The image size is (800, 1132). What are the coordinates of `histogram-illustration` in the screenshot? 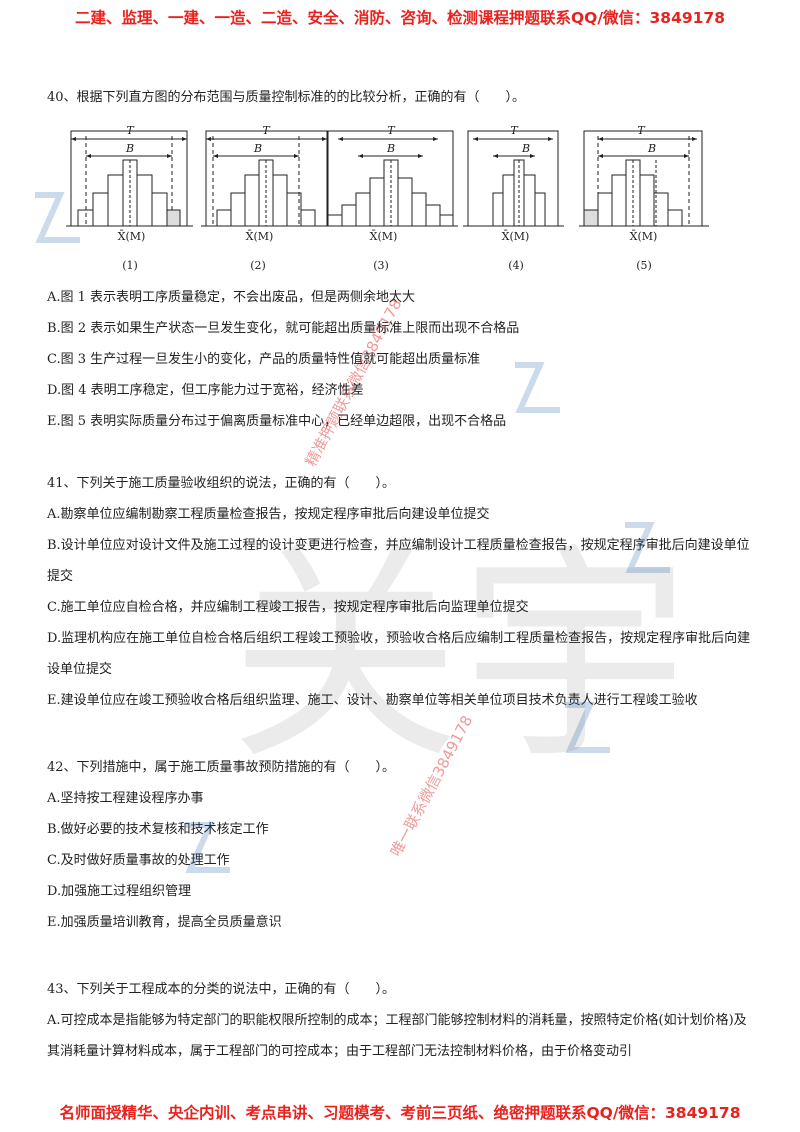 It's located at (387, 178).